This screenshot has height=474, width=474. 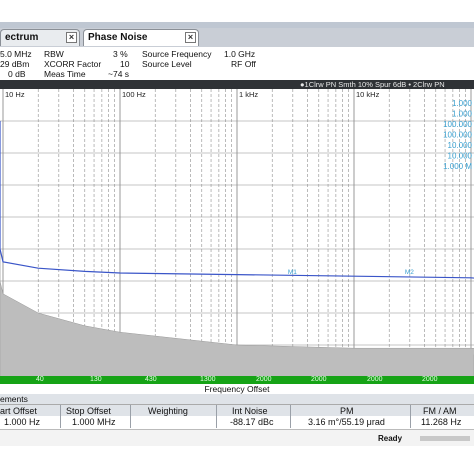 I want to click on xcorr-label: XCORR Factor, so click(x=73, y=64).